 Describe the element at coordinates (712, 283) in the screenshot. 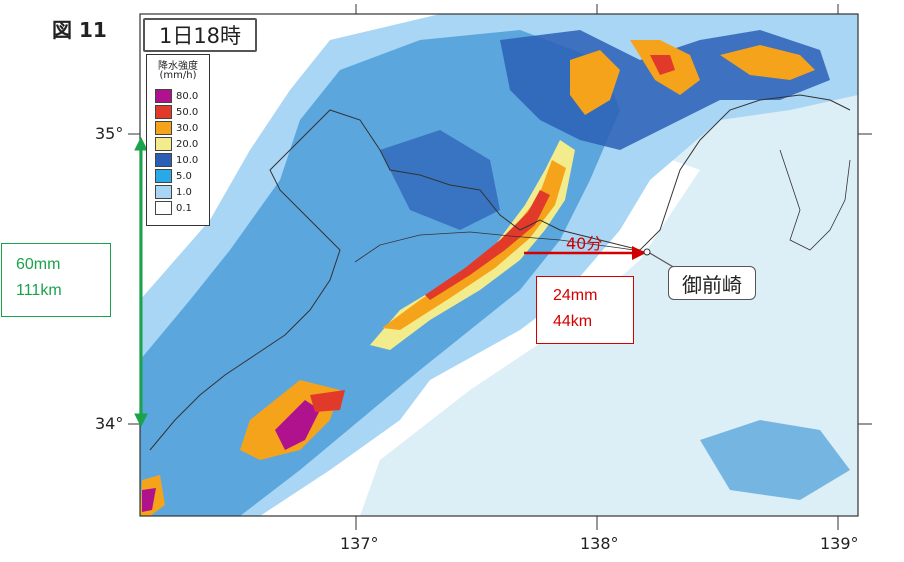

I see `place-callout-omaezaki: 御前崎` at that location.